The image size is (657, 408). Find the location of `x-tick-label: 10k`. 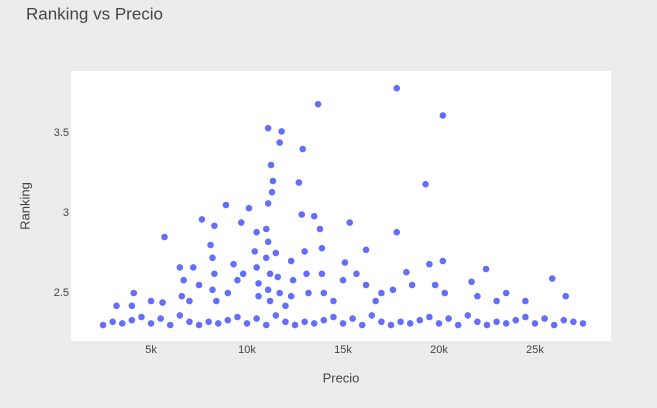

x-tick-label: 10k is located at coordinates (247, 350).